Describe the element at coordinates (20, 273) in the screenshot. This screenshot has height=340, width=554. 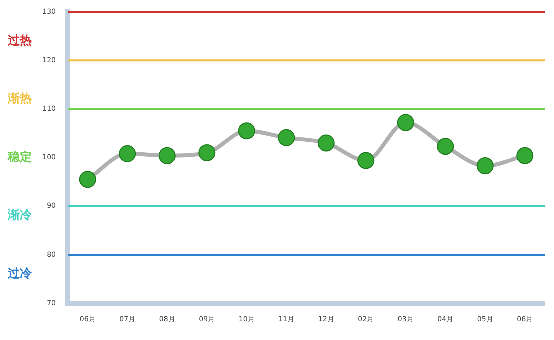
I see `text: 过冷` at that location.